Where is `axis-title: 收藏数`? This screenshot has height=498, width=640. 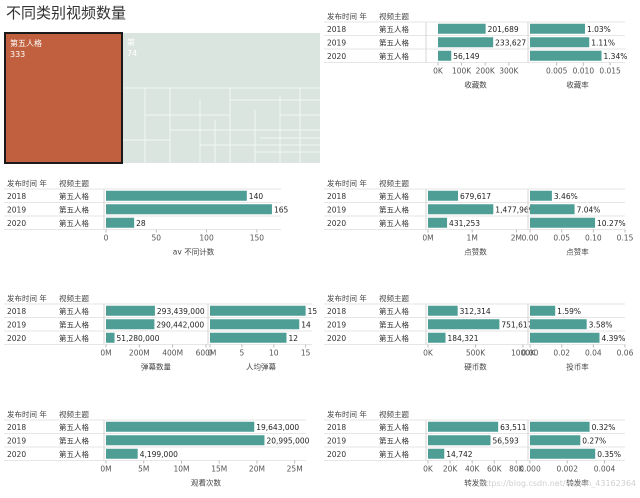 axis-title: 收藏数 is located at coordinates (475, 85).